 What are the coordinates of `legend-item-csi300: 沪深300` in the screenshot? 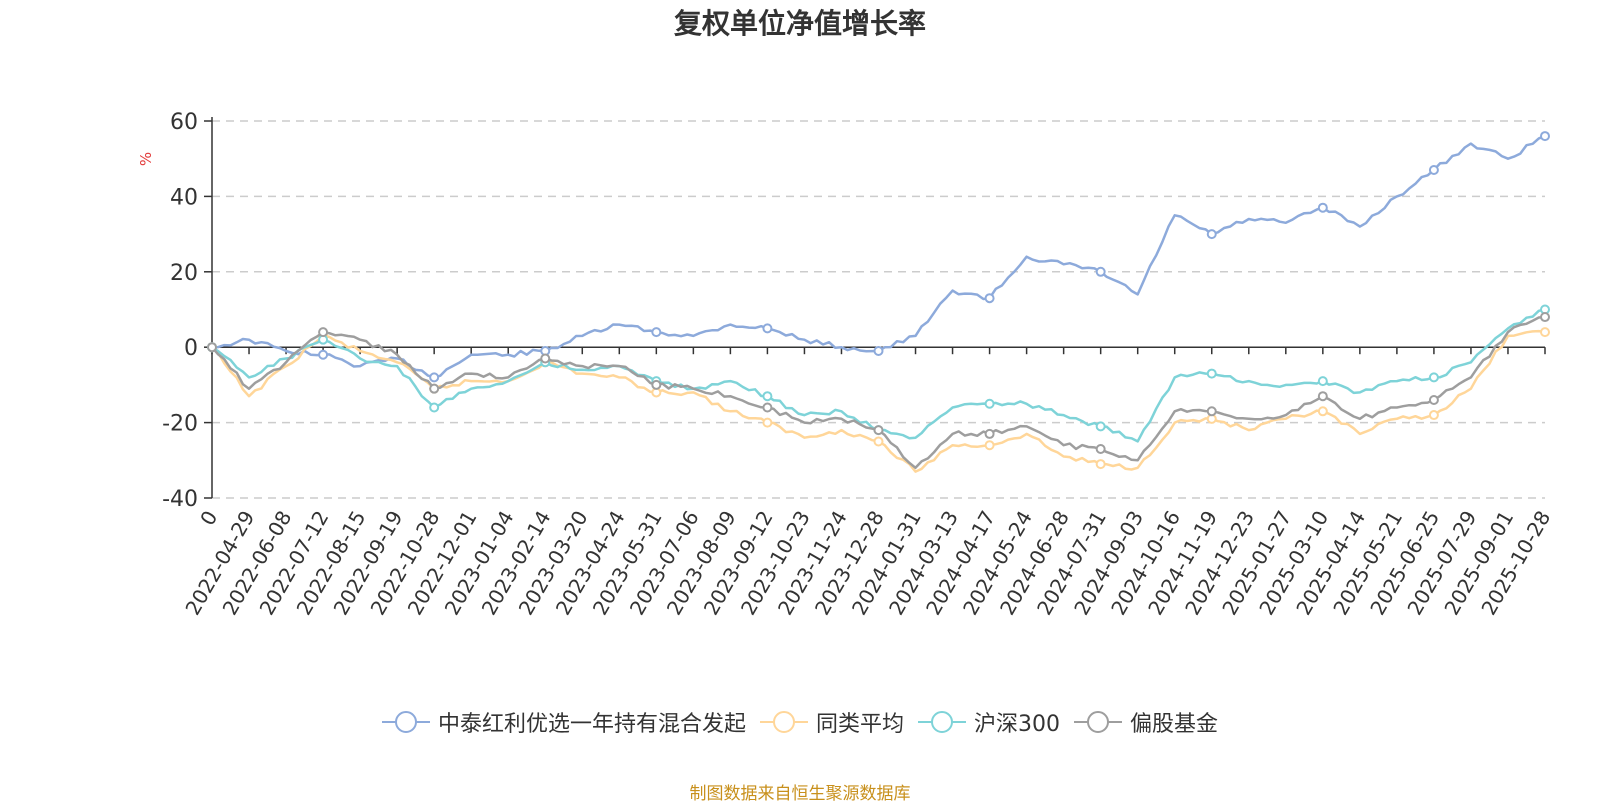 It's located at (989, 722).